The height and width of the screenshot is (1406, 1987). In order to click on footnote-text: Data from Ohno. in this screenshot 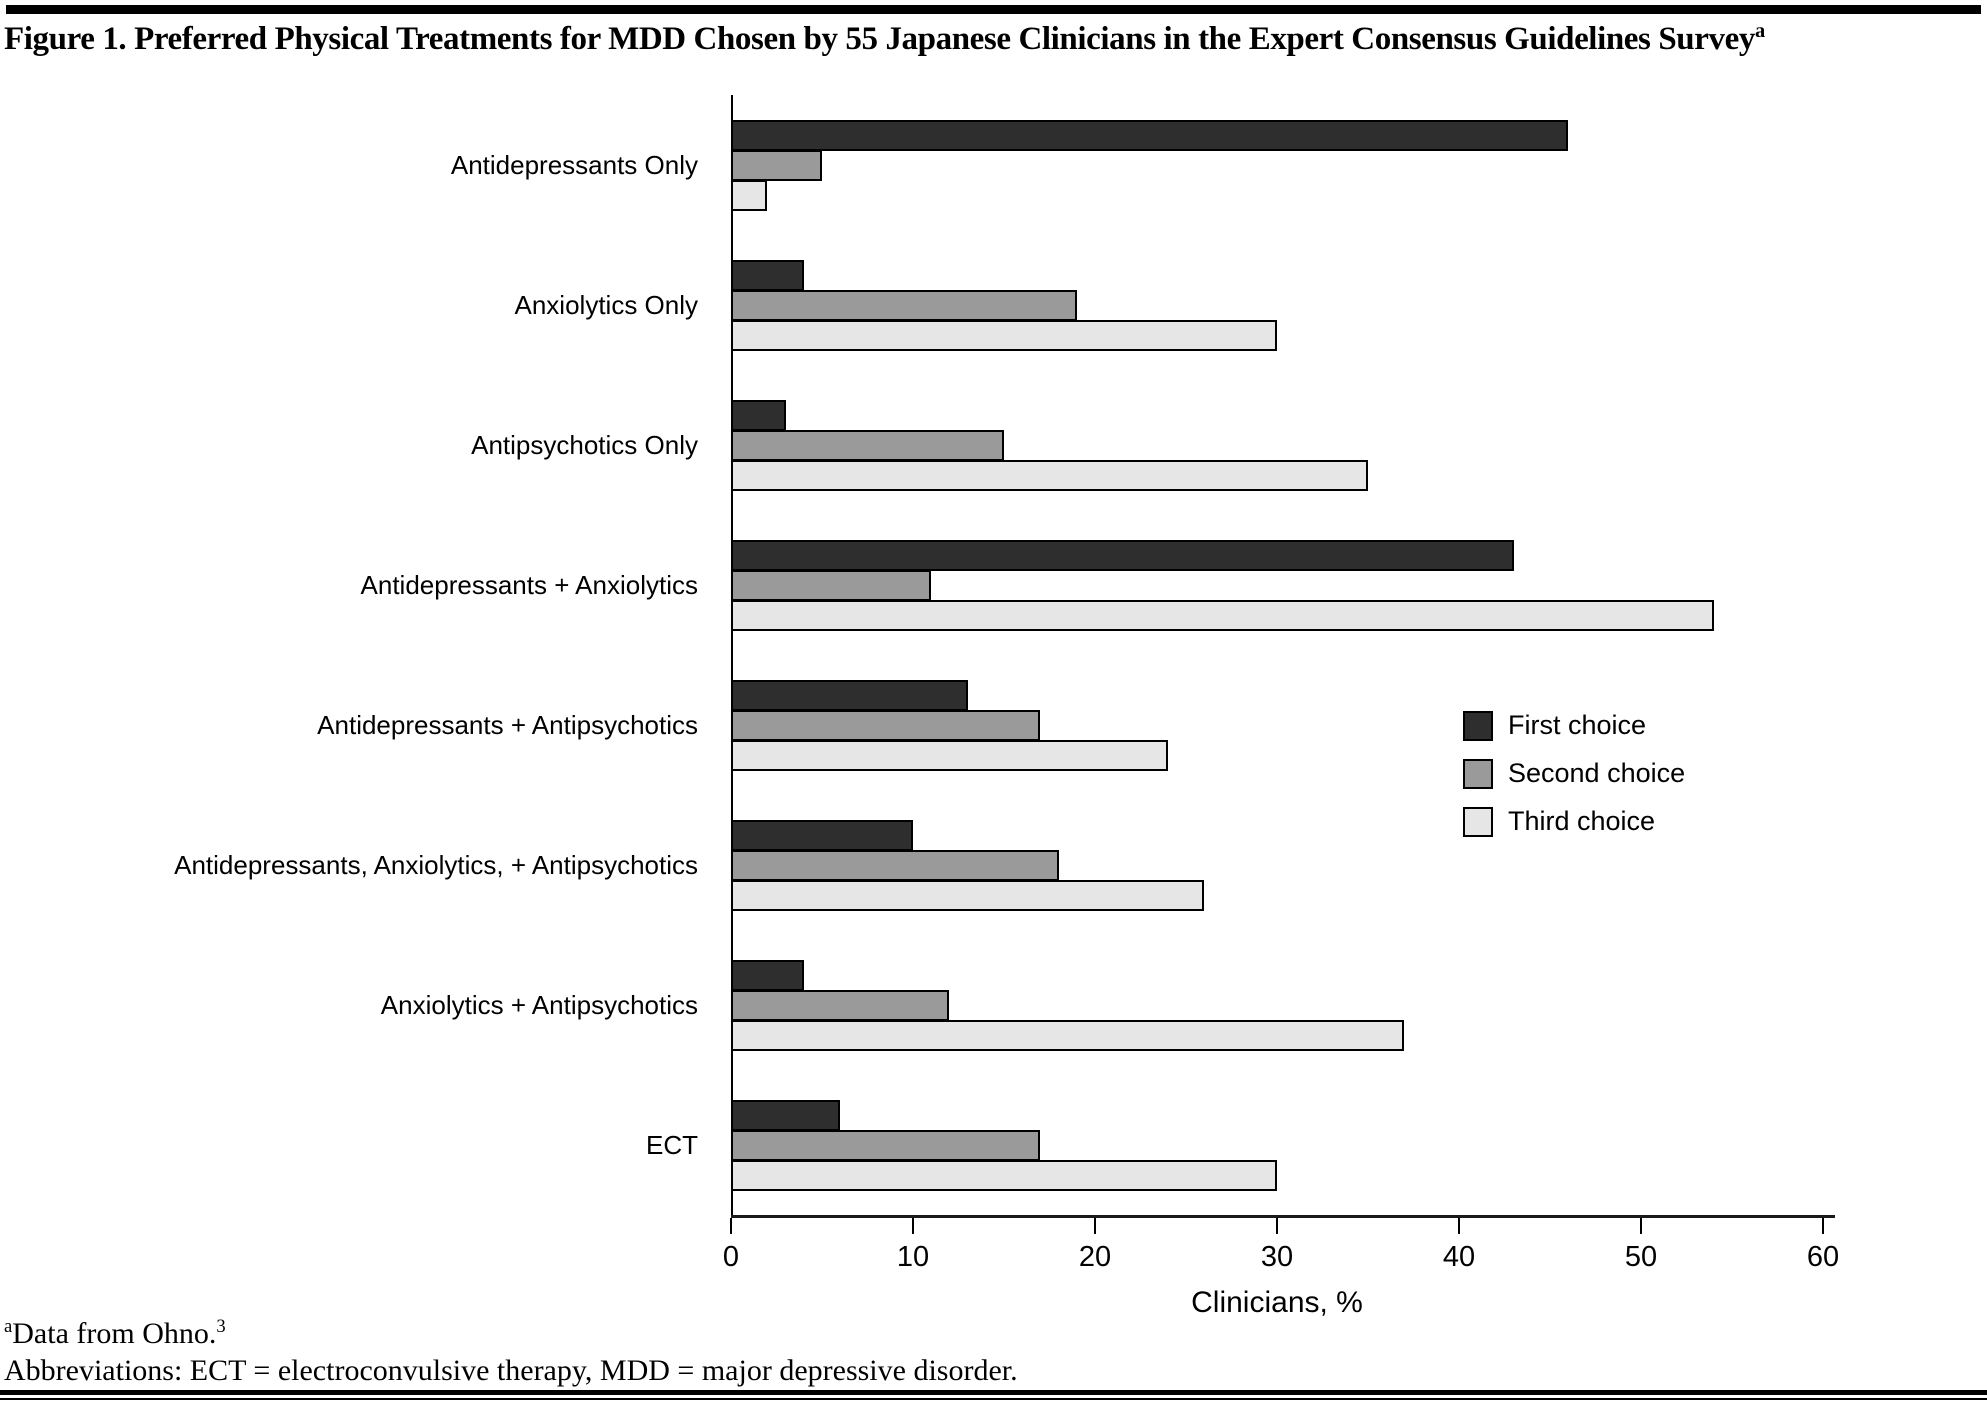, I will do `click(114, 1333)`.